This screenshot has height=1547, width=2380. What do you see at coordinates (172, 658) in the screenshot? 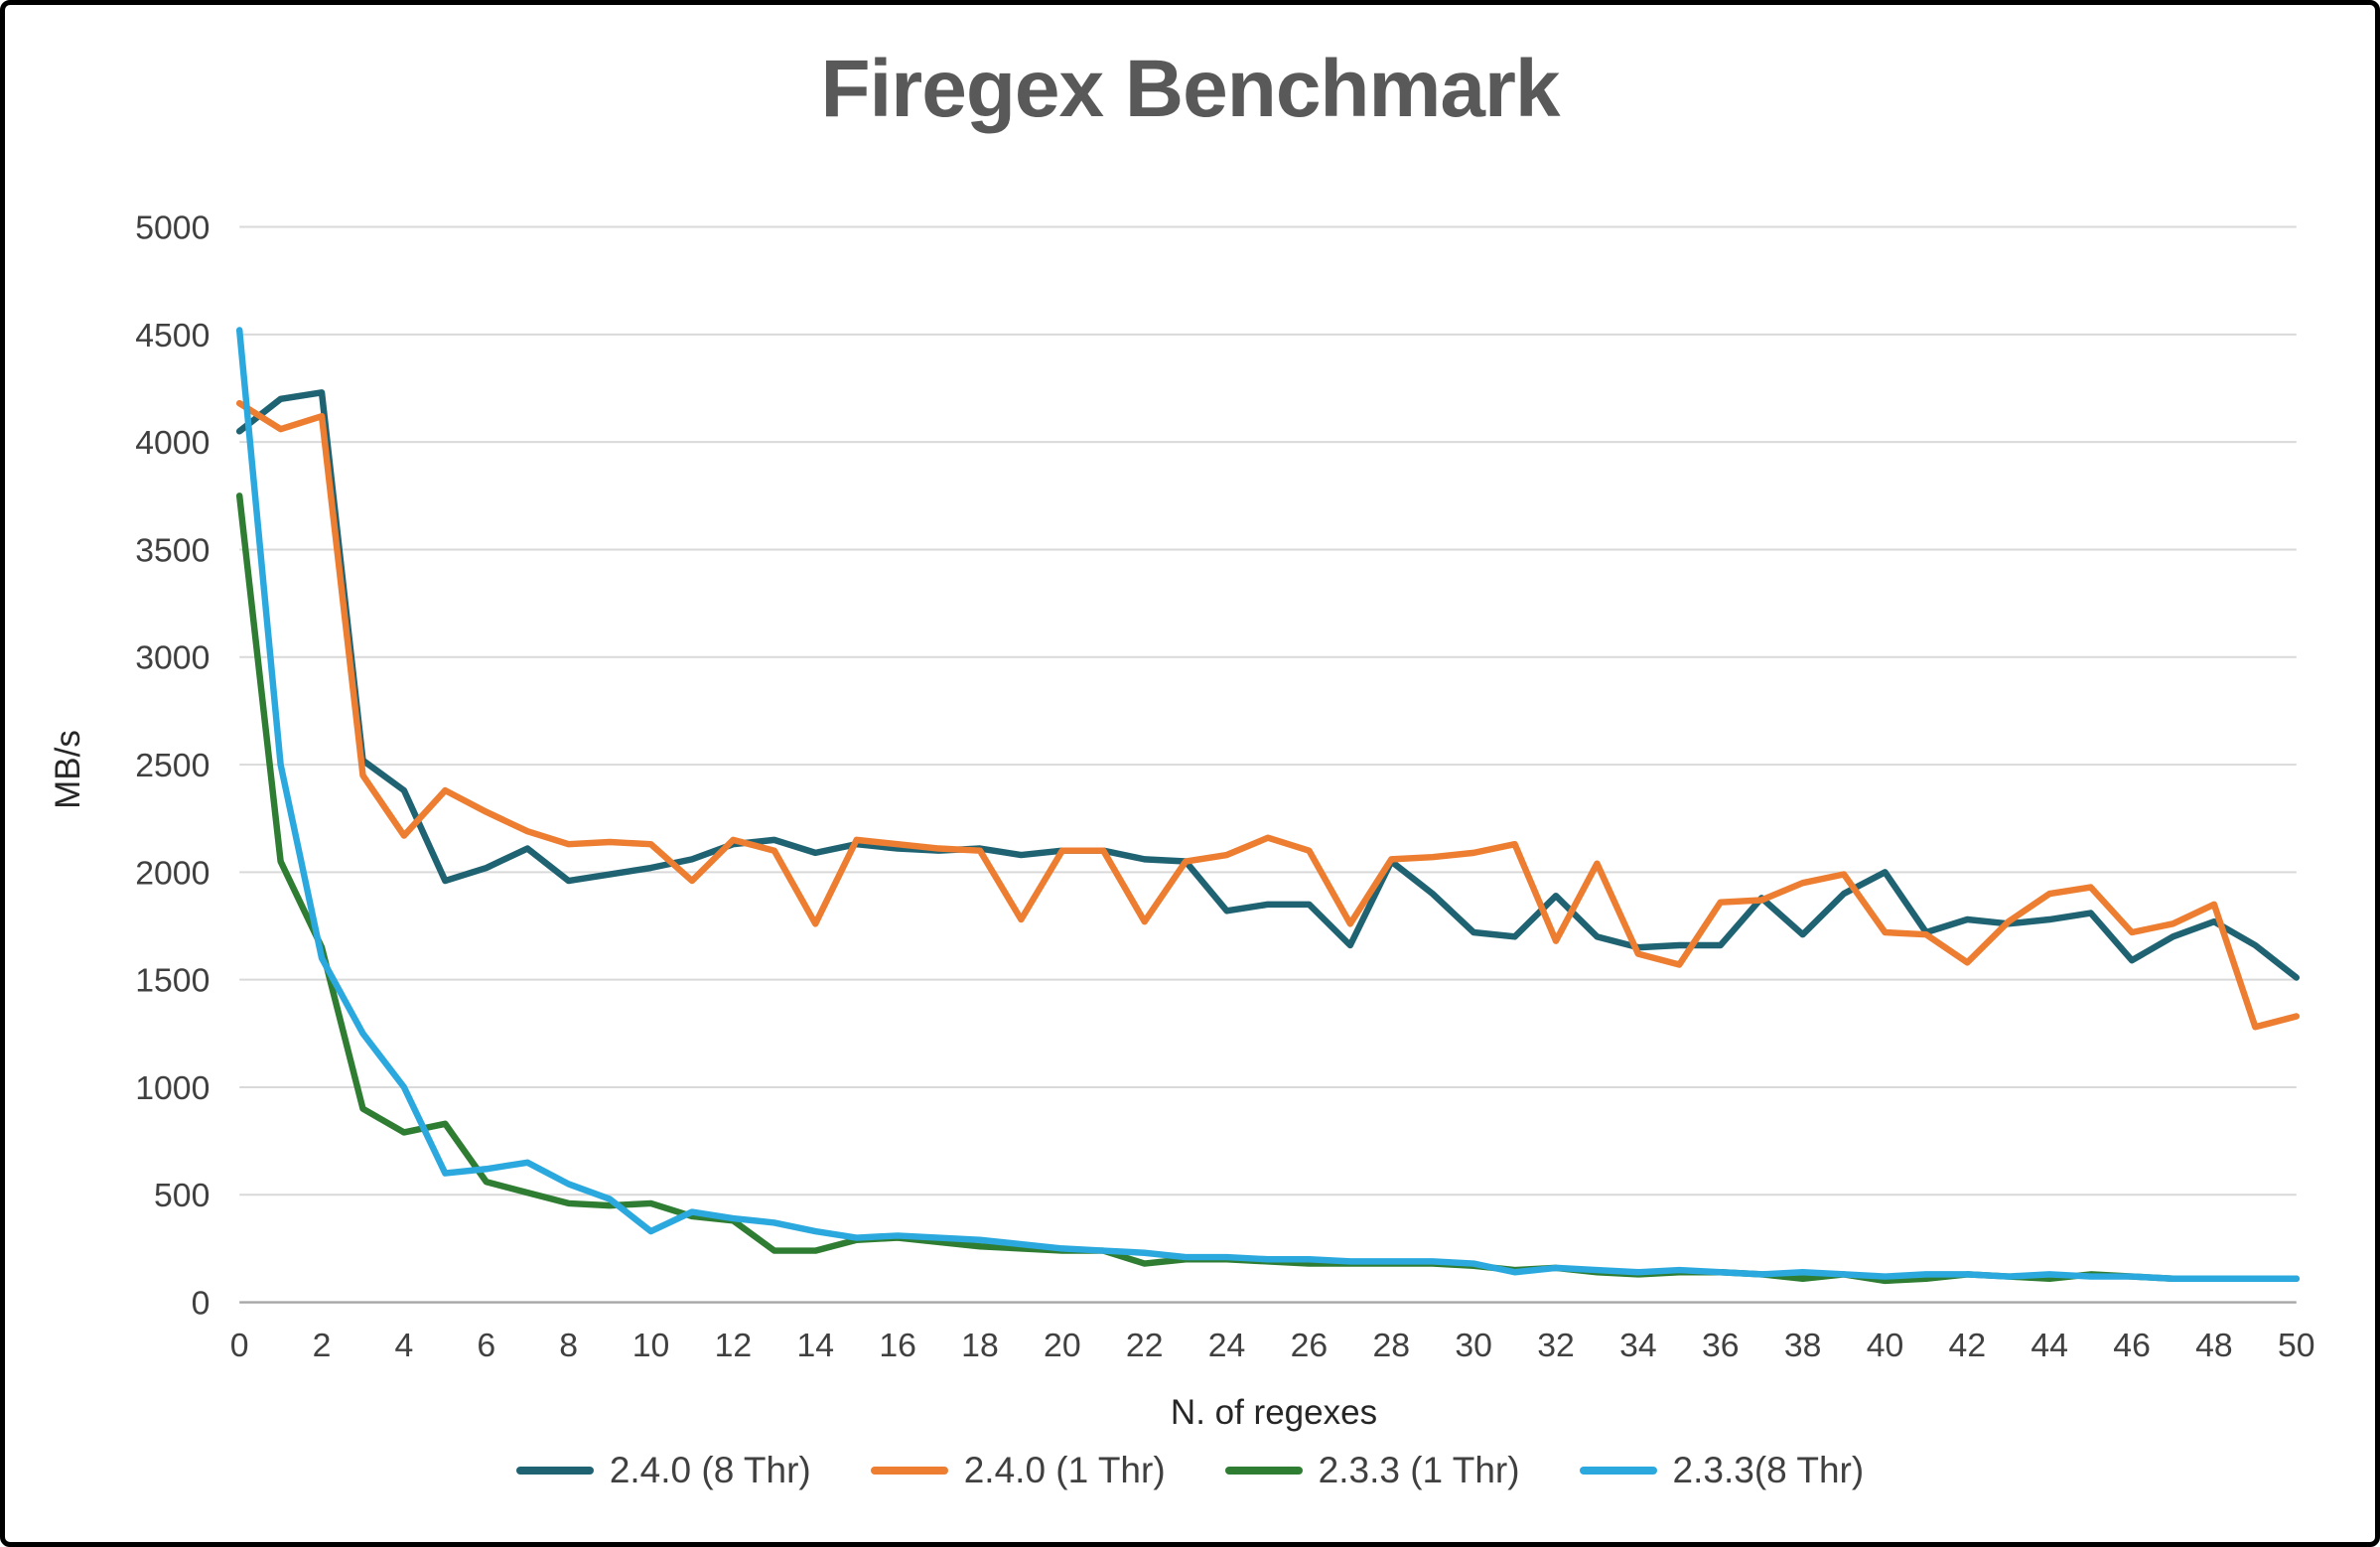
I see `y-tick-label: 3000` at bounding box center [172, 658].